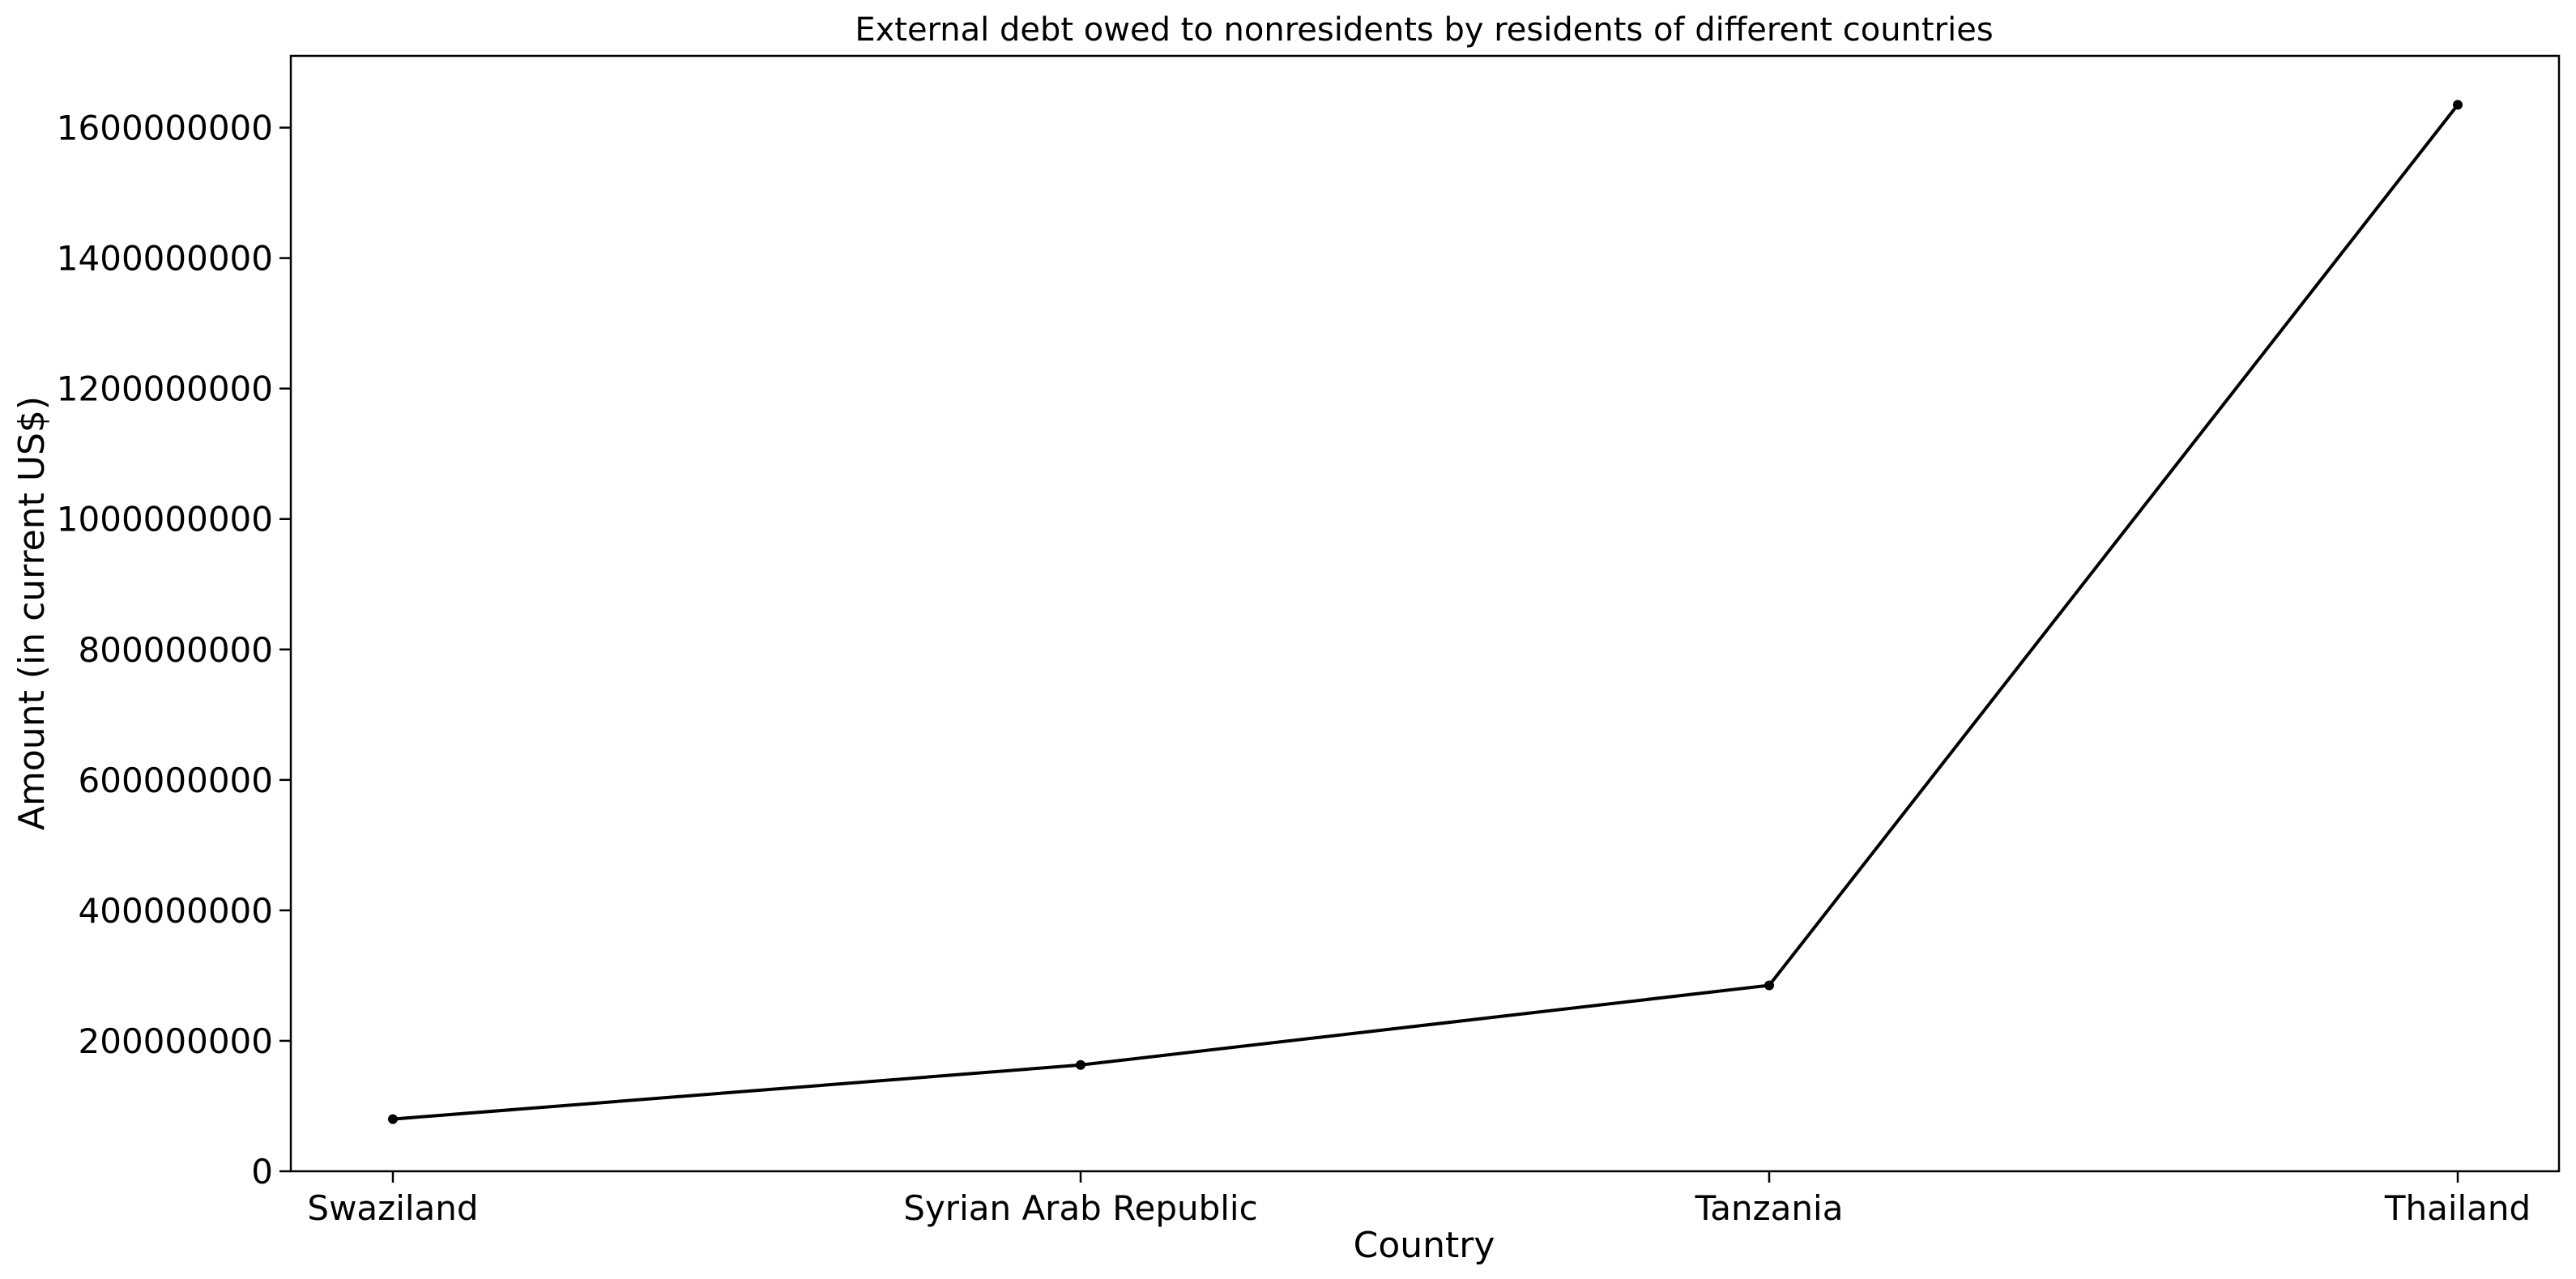  I want to click on y-tick-label: 800000000, so click(176, 650).